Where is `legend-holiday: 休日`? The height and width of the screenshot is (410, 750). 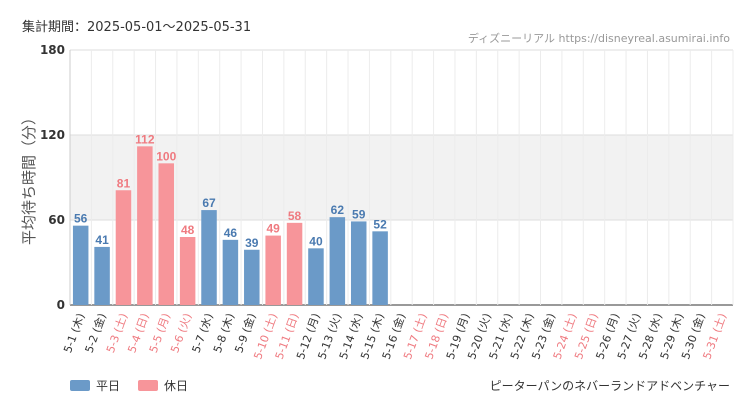 legend-holiday: 休日 is located at coordinates (163, 385).